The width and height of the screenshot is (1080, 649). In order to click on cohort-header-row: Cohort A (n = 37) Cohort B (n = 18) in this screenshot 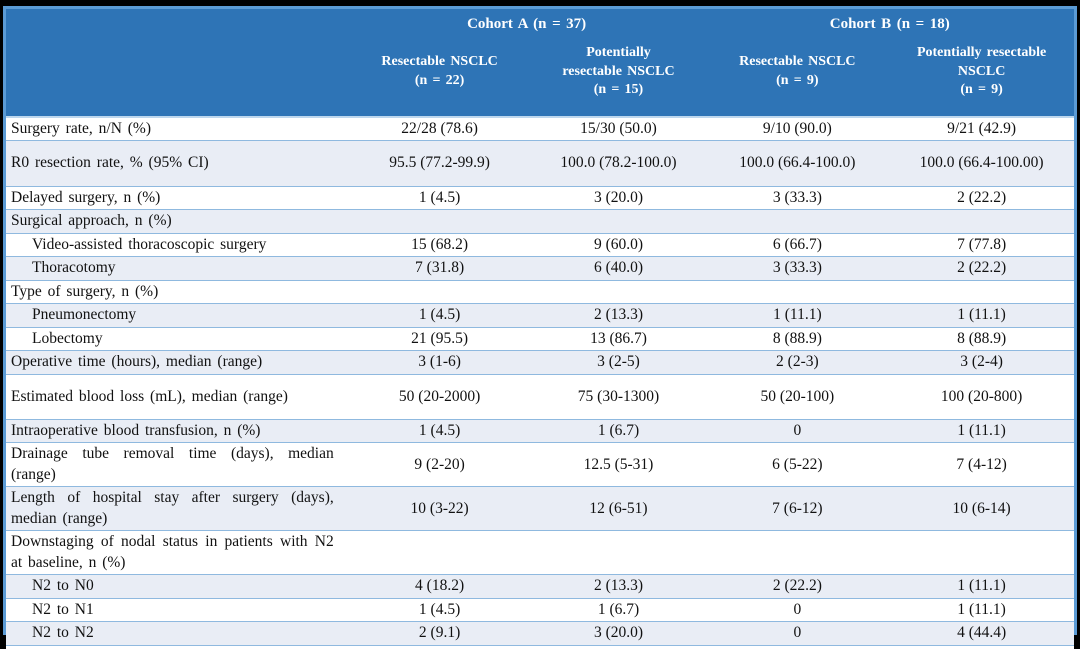, I will do `click(540, 22)`.